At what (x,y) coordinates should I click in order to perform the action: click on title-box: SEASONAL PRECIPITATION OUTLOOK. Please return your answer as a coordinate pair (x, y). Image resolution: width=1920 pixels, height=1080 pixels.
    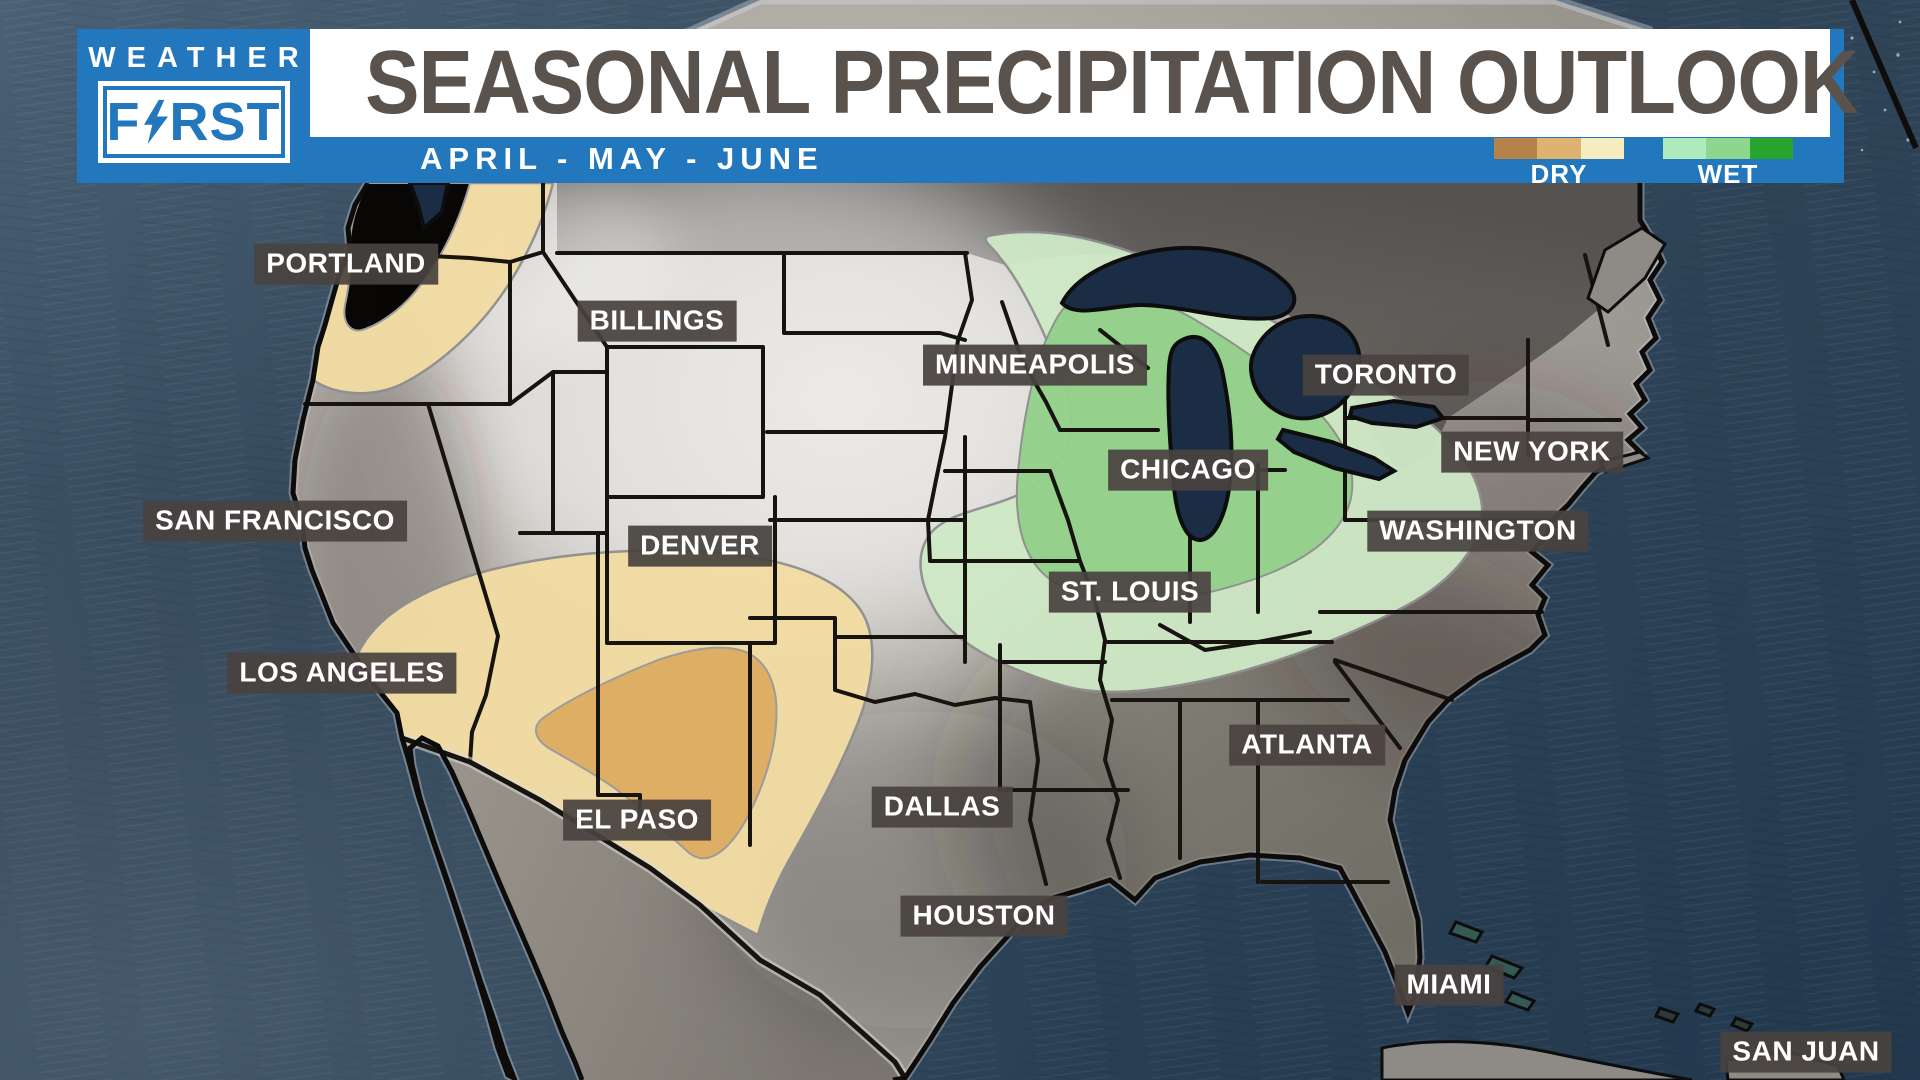
    Looking at the image, I should click on (1084, 83).